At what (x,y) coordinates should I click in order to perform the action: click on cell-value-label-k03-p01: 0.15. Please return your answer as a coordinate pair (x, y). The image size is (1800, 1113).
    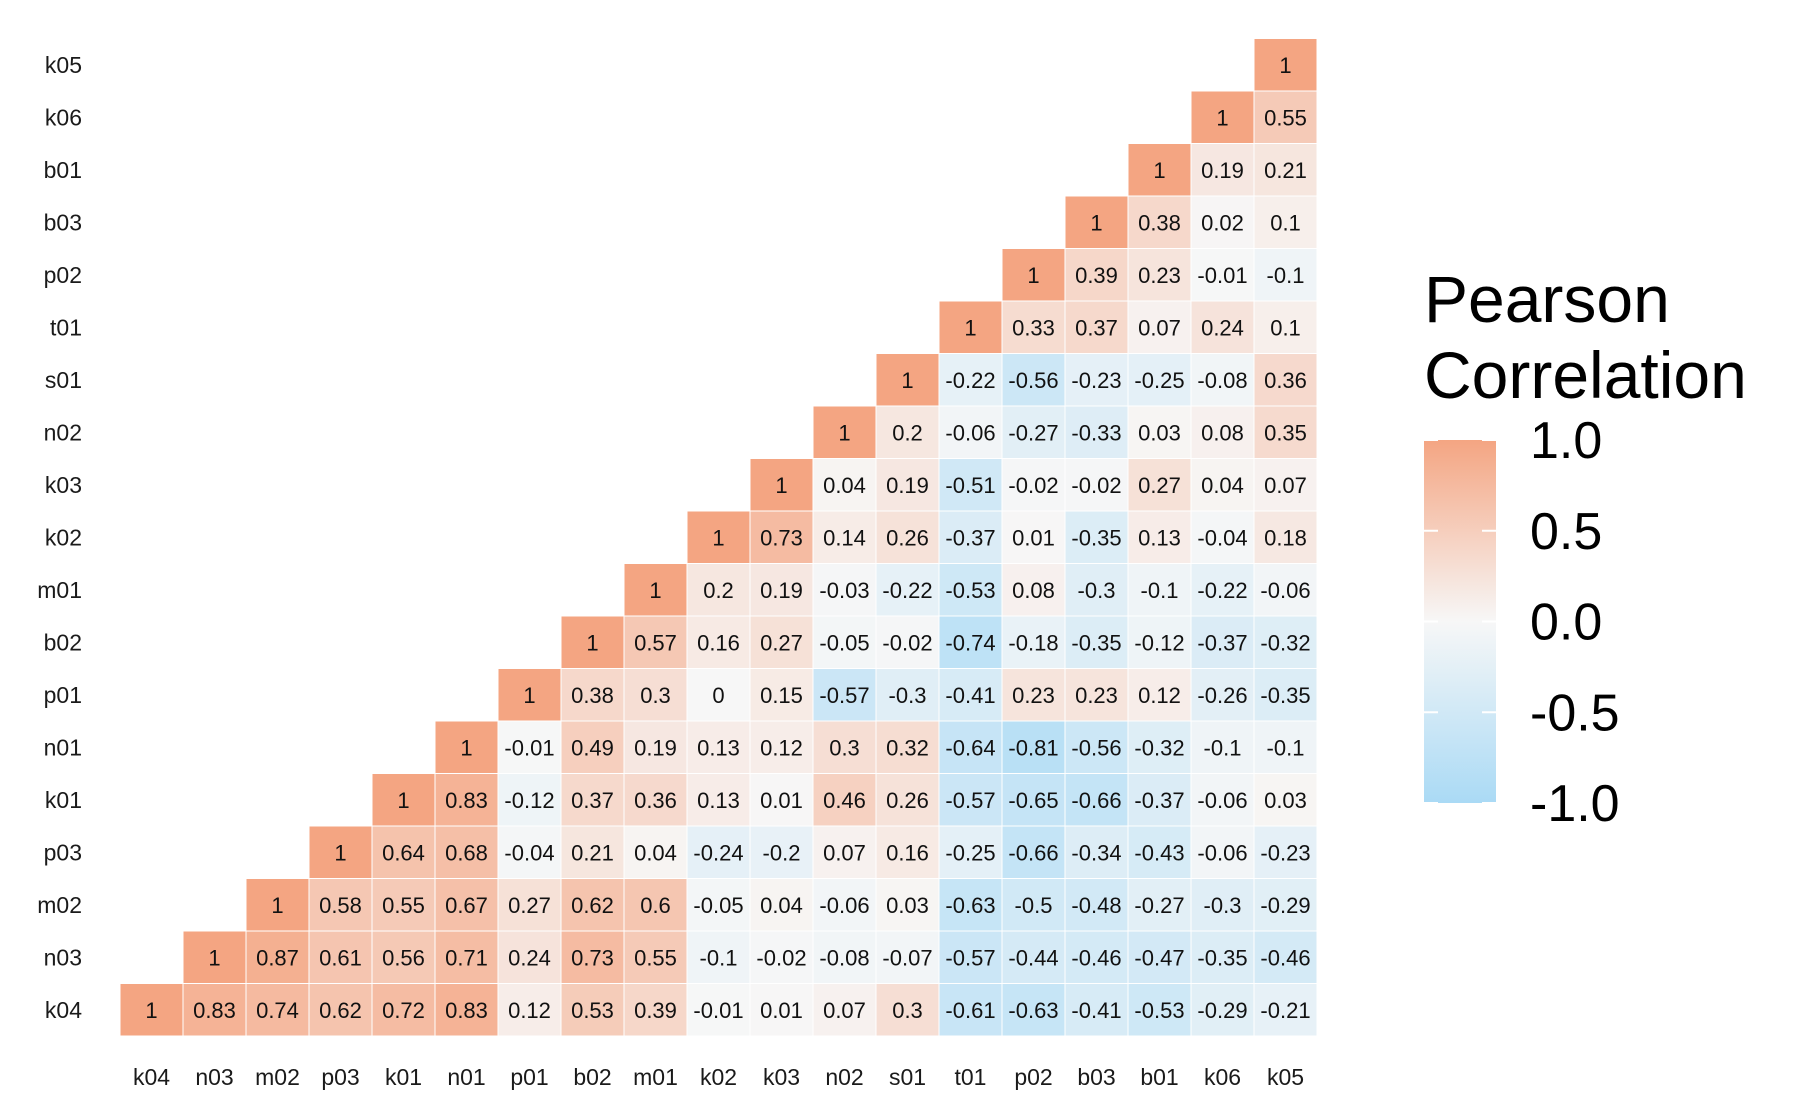
    Looking at the image, I should click on (781, 695).